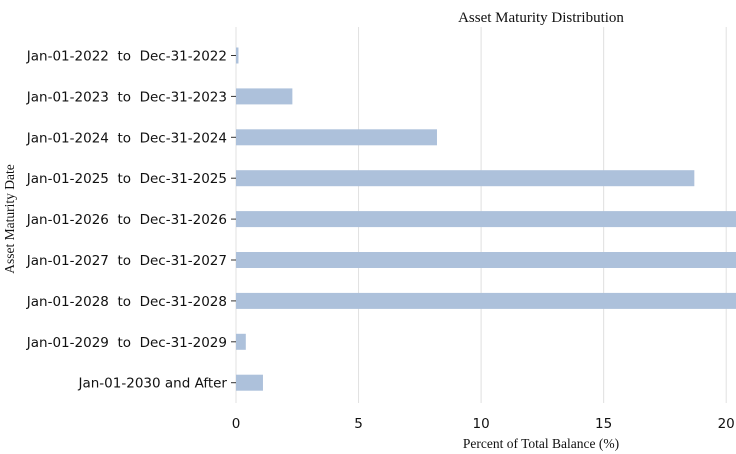 The height and width of the screenshot is (454, 736). I want to click on x-tick-label: 20, so click(726, 424).